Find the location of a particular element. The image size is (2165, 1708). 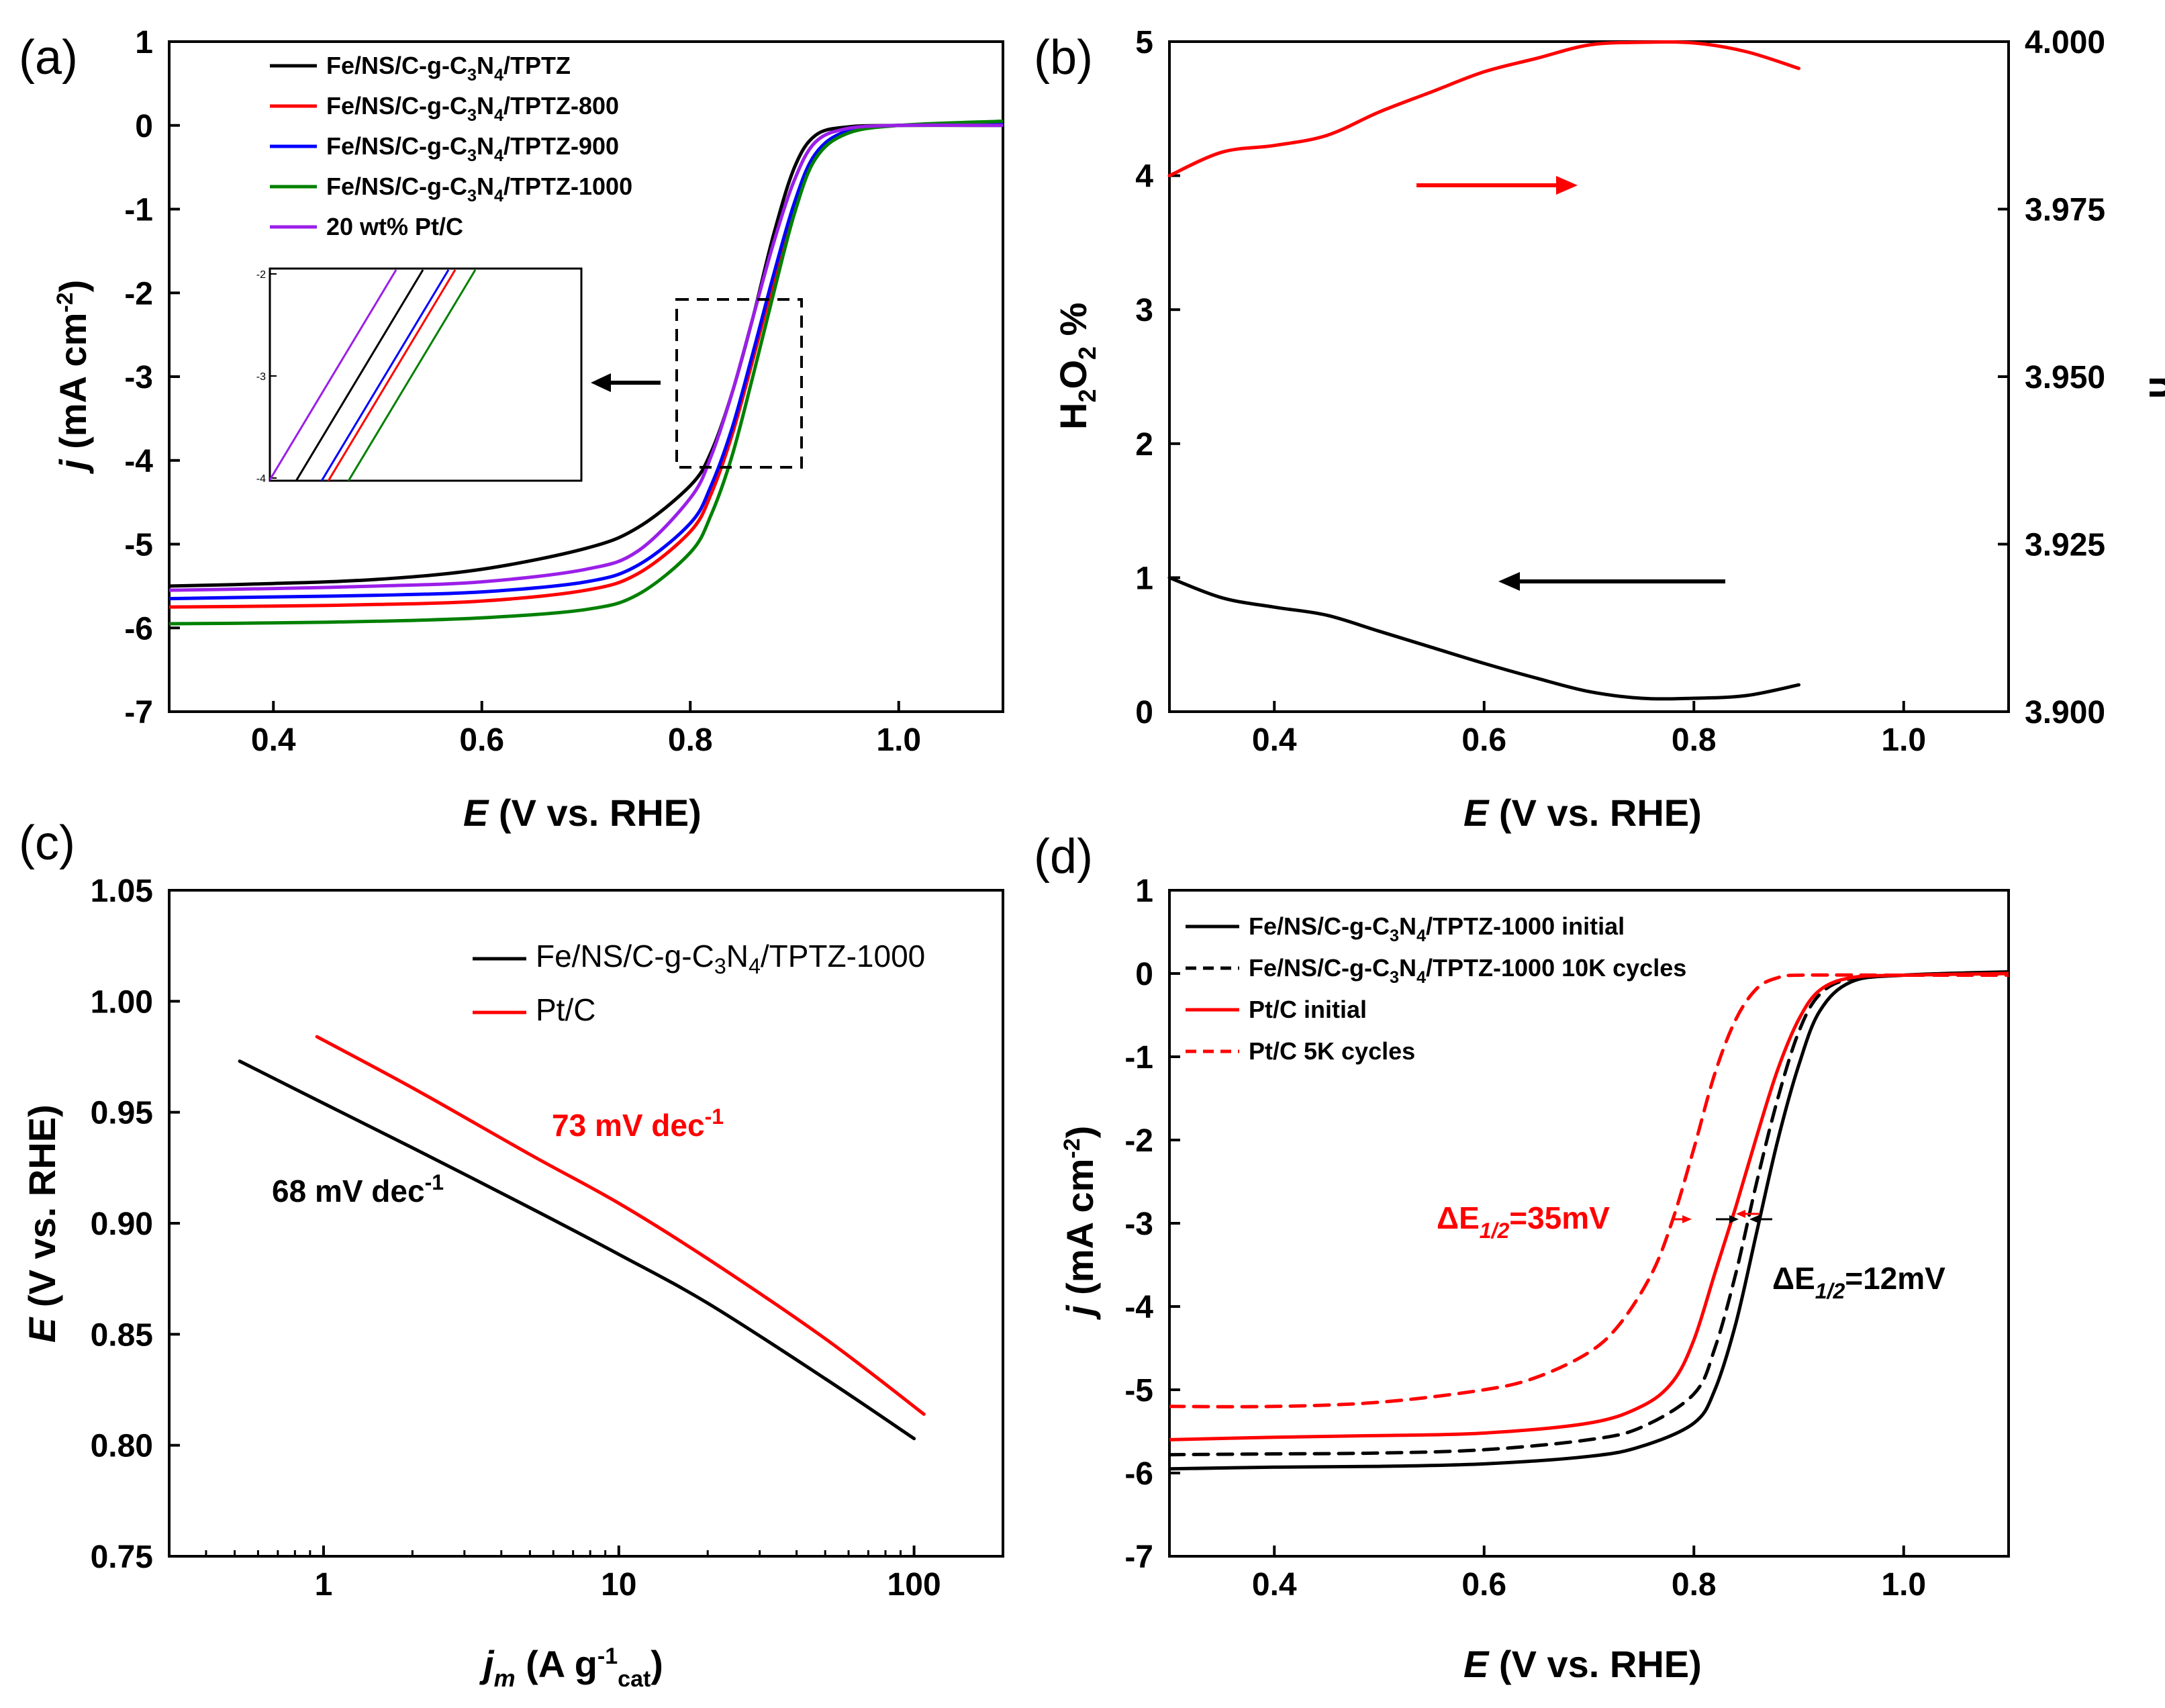

panel-a-ytick-label: 0 is located at coordinates (144, 126).